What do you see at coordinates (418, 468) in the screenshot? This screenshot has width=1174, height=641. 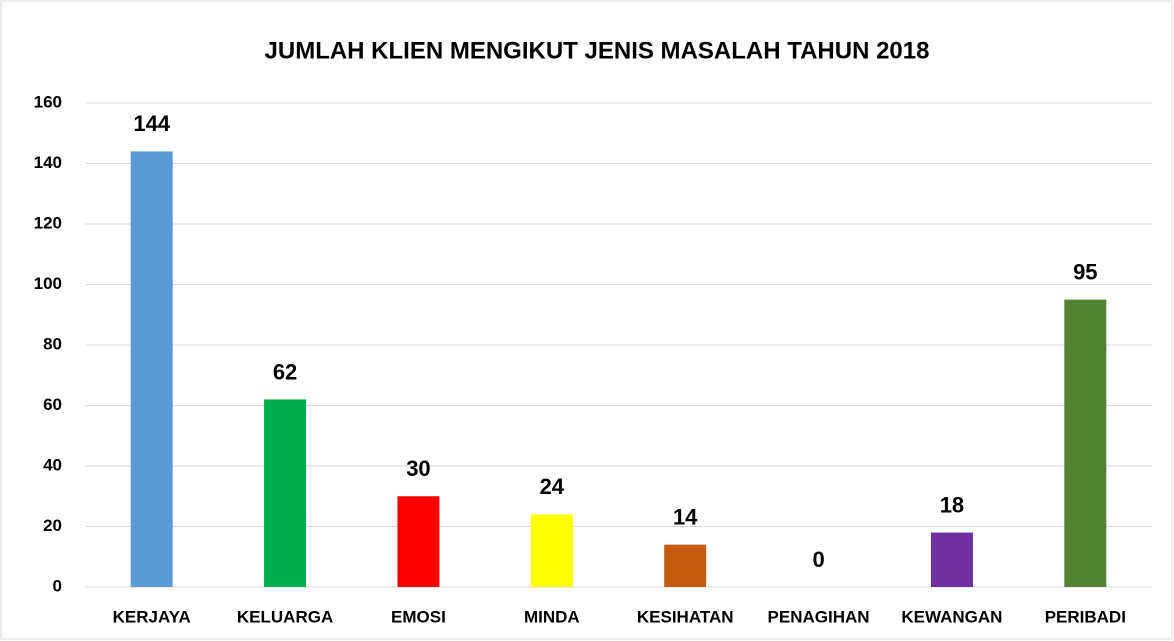 I see `data-label: 30` at bounding box center [418, 468].